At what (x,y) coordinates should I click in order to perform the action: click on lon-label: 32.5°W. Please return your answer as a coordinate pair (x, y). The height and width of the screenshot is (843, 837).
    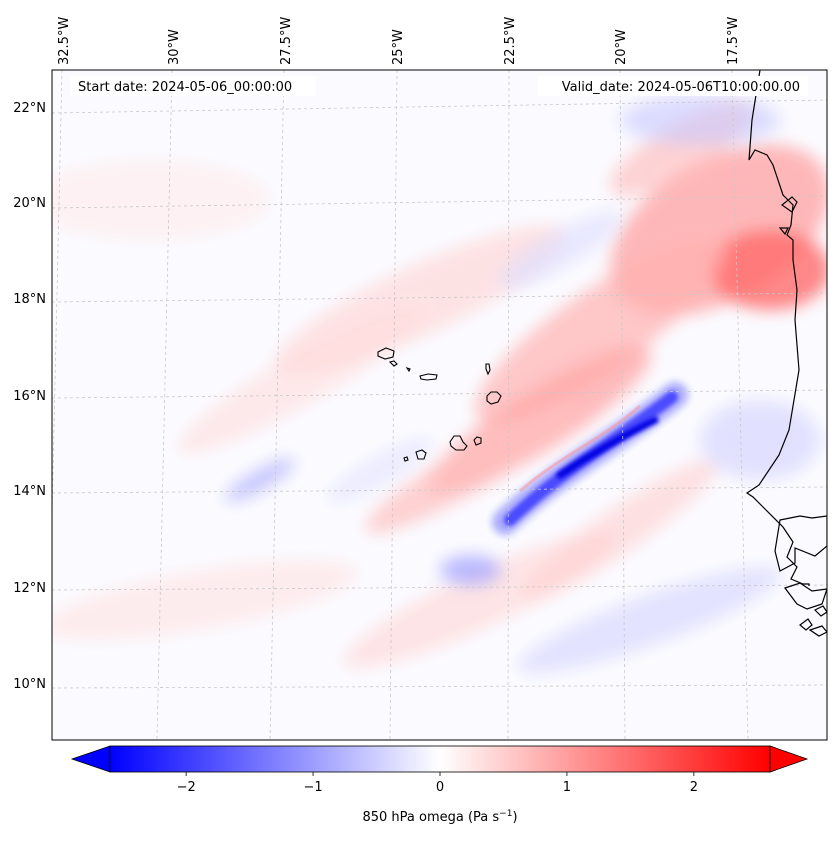
    Looking at the image, I should click on (64, 41).